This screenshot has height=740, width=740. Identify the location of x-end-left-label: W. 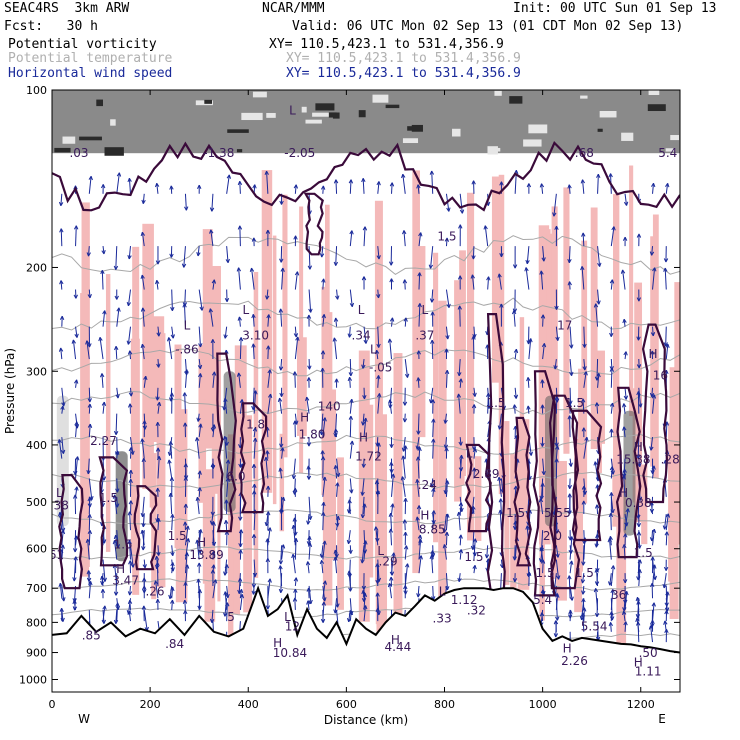
(84, 719).